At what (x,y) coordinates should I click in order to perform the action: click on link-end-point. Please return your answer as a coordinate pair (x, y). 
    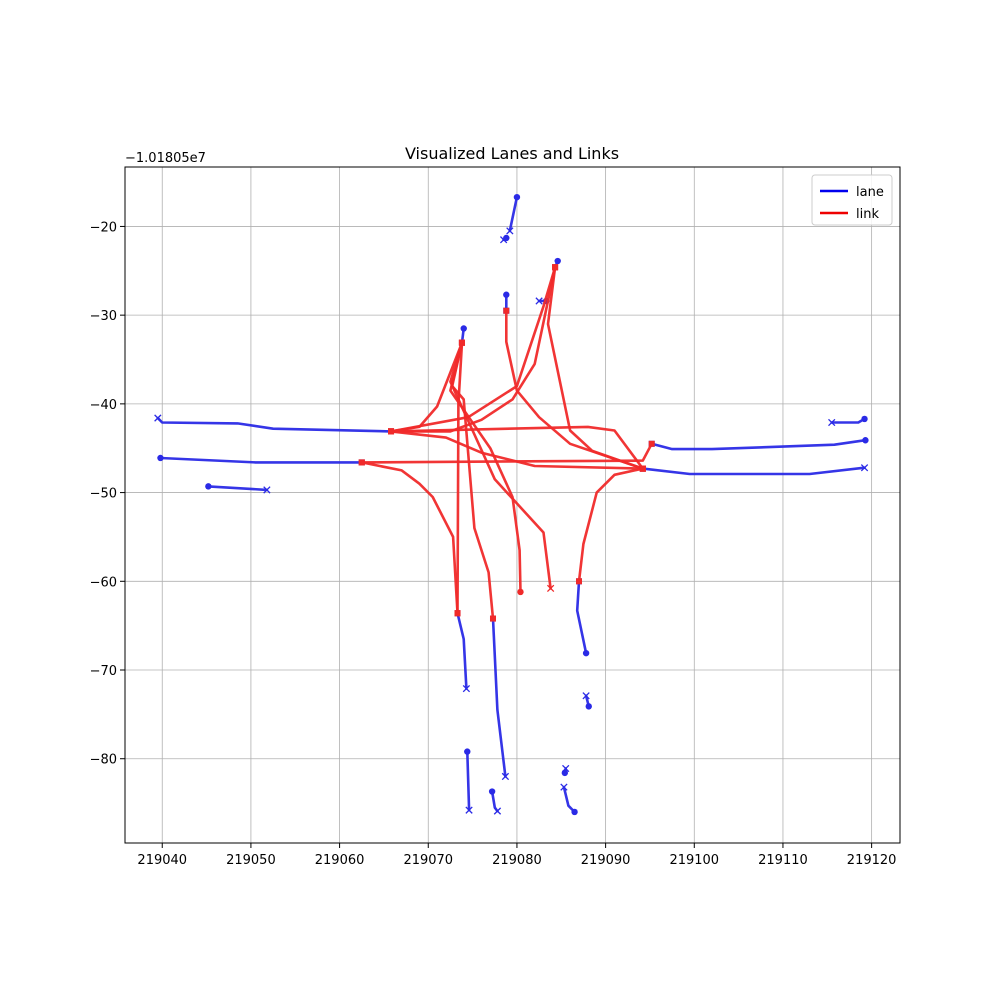
    Looking at the image, I should click on (550, 588).